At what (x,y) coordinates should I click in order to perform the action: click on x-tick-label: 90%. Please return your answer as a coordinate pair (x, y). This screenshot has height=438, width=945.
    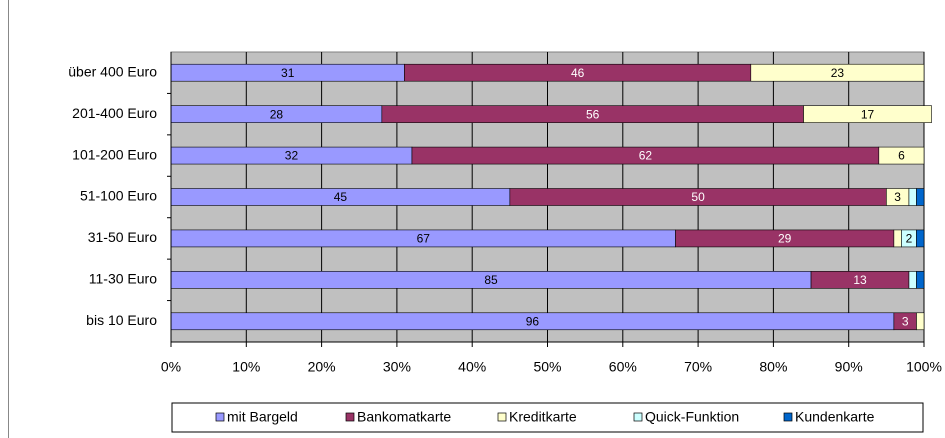
    Looking at the image, I should click on (849, 367).